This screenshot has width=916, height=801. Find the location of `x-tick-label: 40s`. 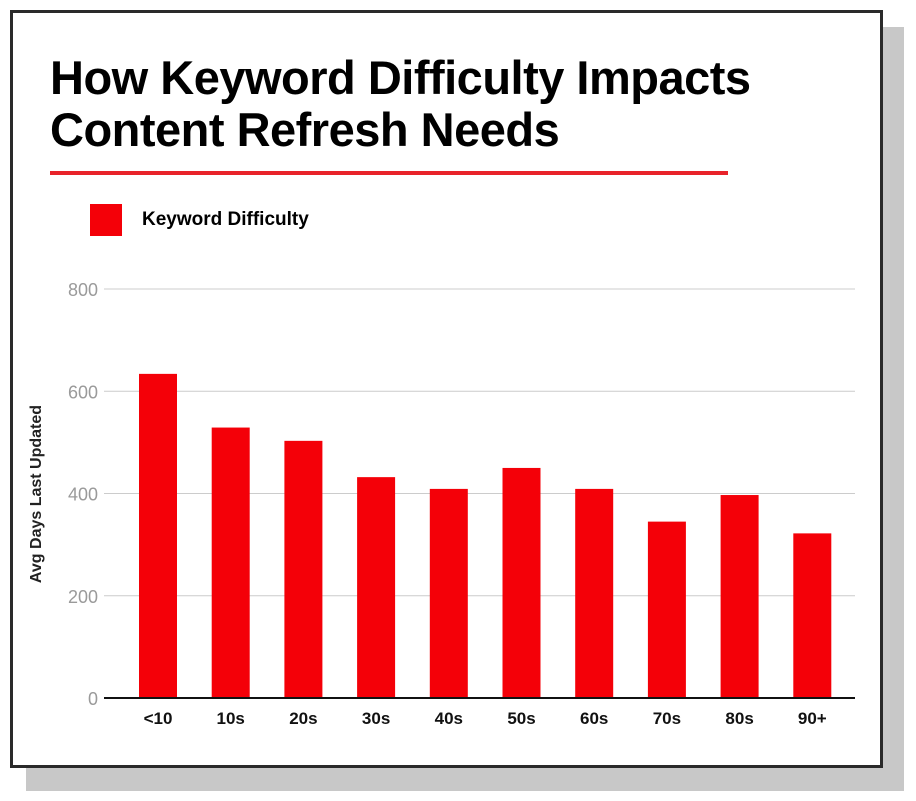

x-tick-label: 40s is located at coordinates (449, 718).